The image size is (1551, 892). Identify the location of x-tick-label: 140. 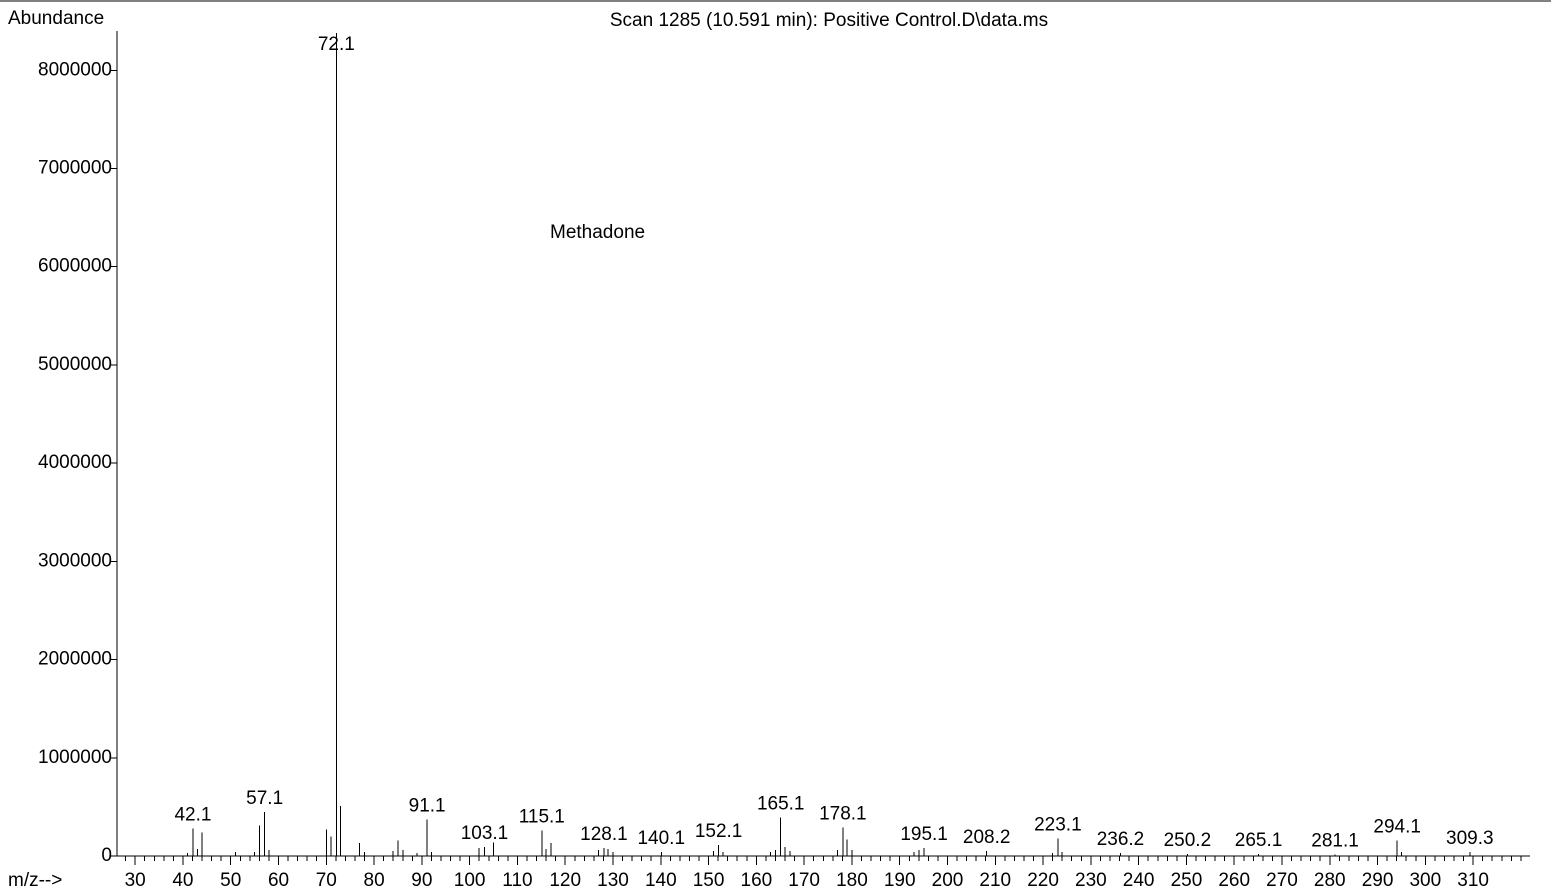
(661, 880).